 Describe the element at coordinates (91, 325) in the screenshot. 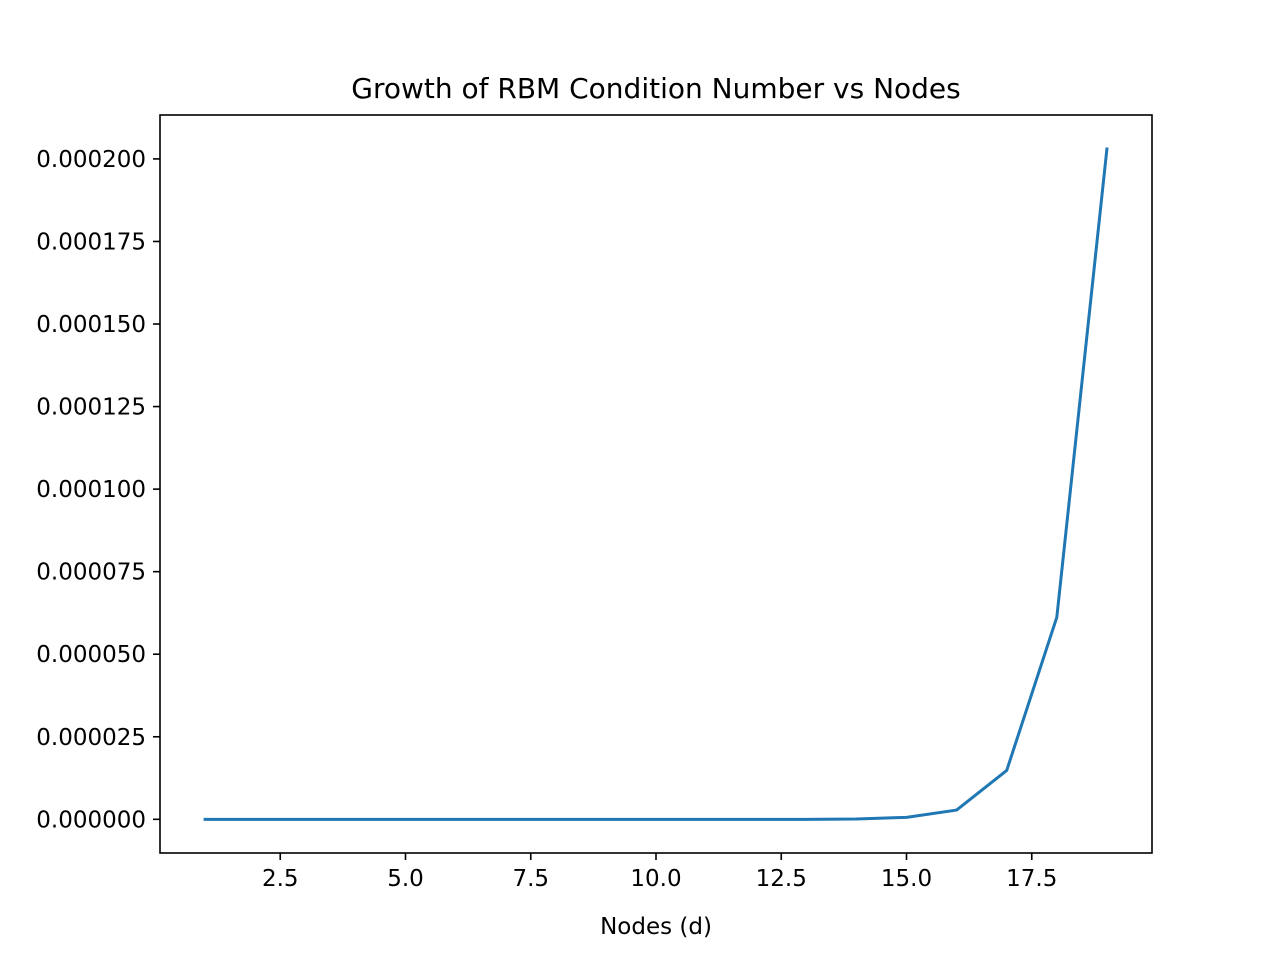

I see `y-tick-label: 0.000150` at that location.